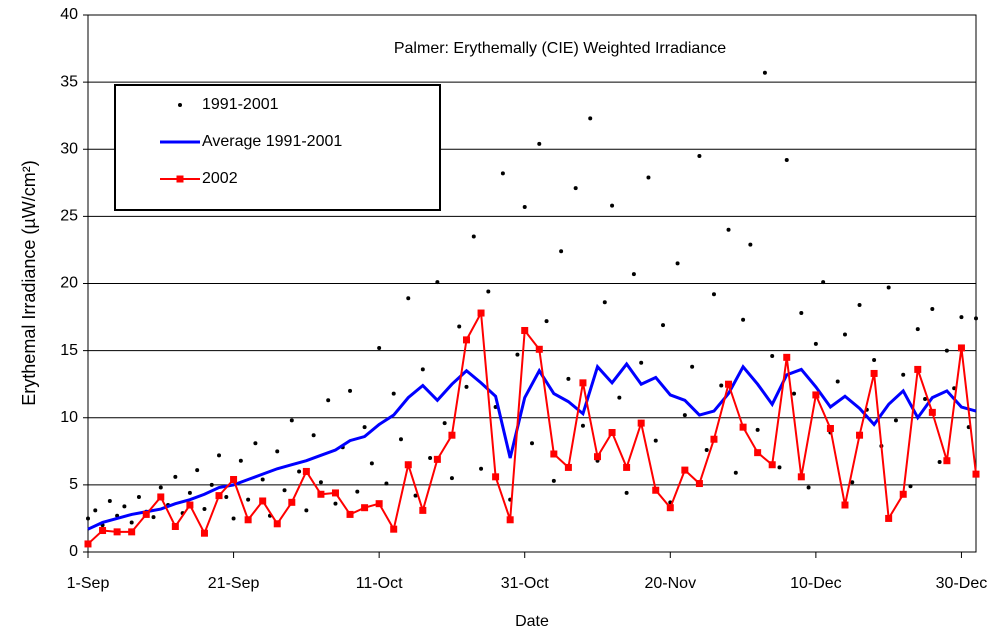  I want to click on legend-label: Average 1991-2001, so click(272, 141).